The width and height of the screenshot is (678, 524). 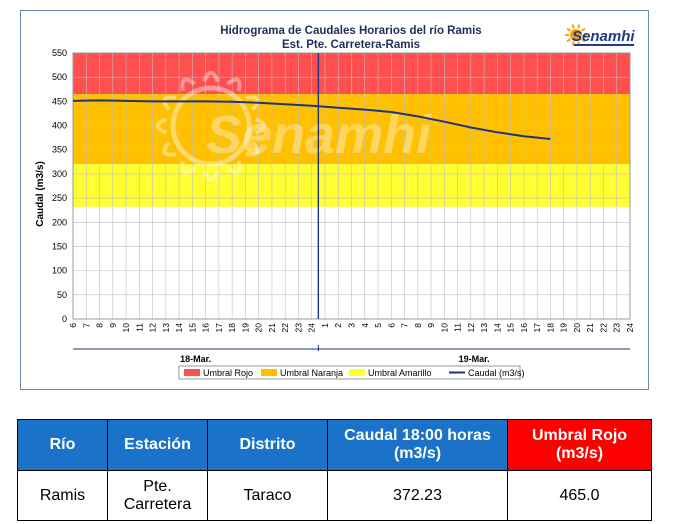 What do you see at coordinates (59, 53) in the screenshot?
I see `y-tick-label: 550` at bounding box center [59, 53].